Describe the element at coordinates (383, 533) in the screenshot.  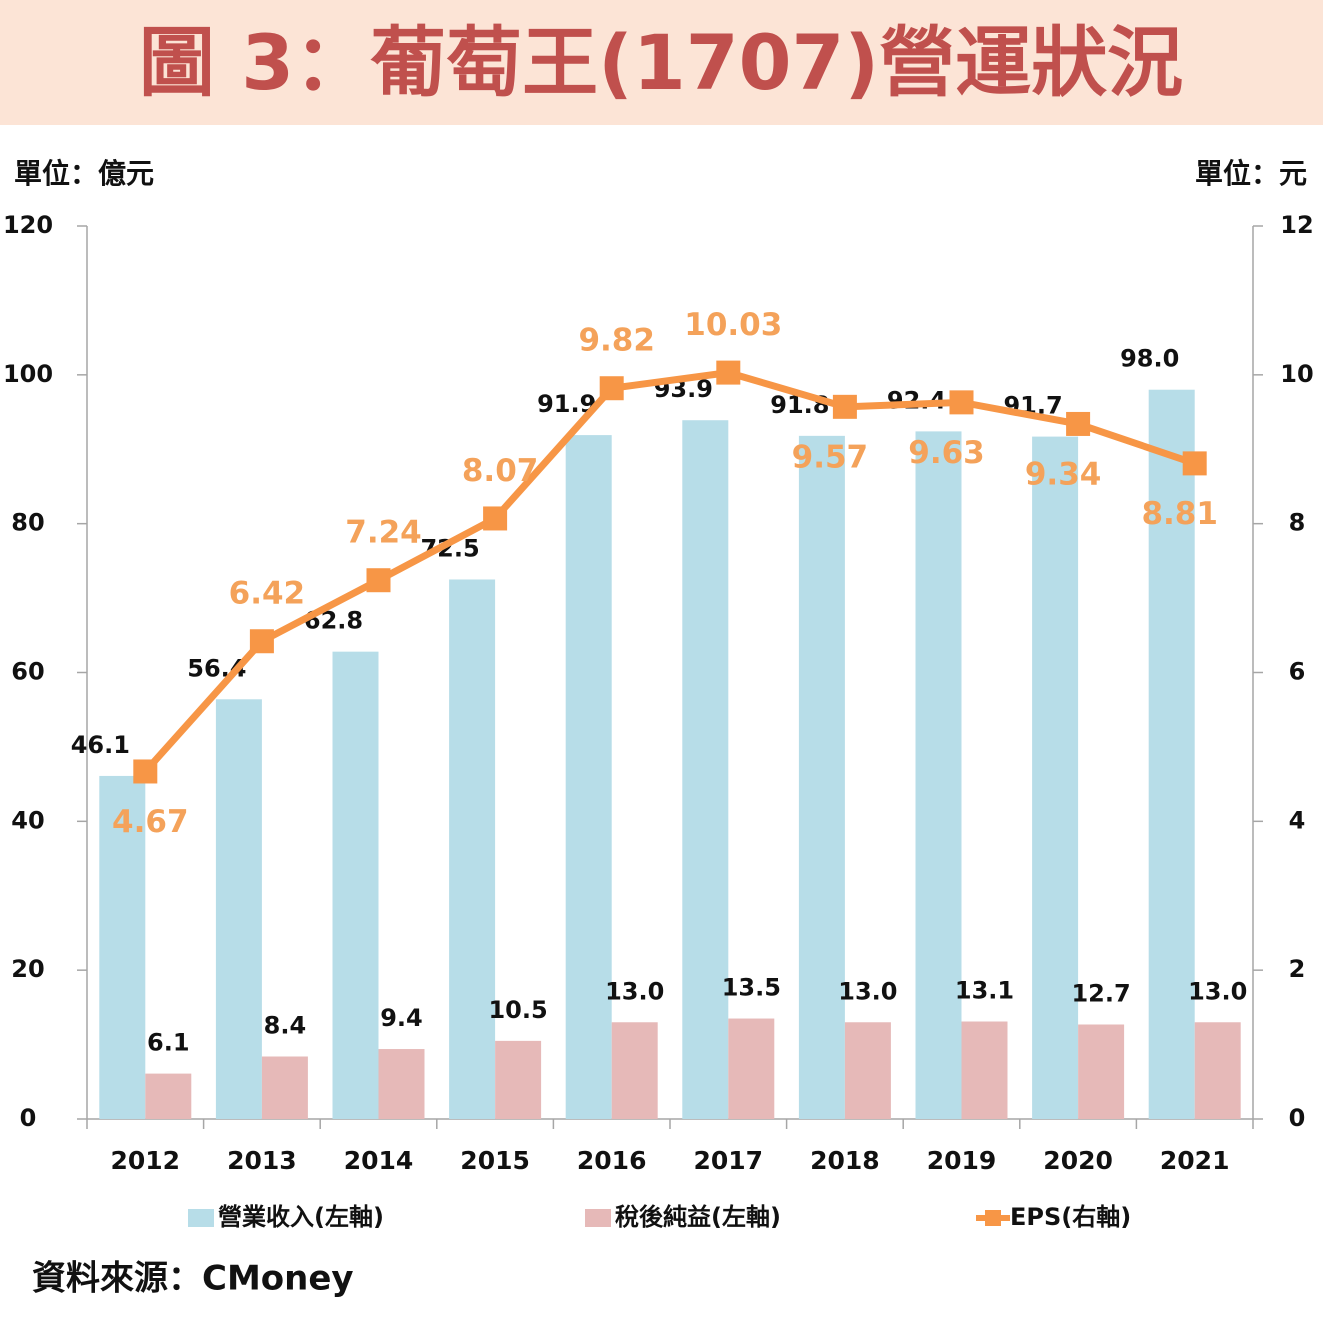
I see `eps-value-label: 7.24` at that location.